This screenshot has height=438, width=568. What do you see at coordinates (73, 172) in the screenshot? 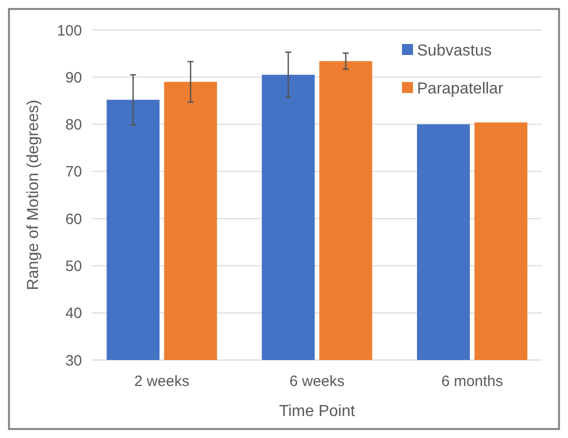
I see `y-tick-label: 70` at bounding box center [73, 172].